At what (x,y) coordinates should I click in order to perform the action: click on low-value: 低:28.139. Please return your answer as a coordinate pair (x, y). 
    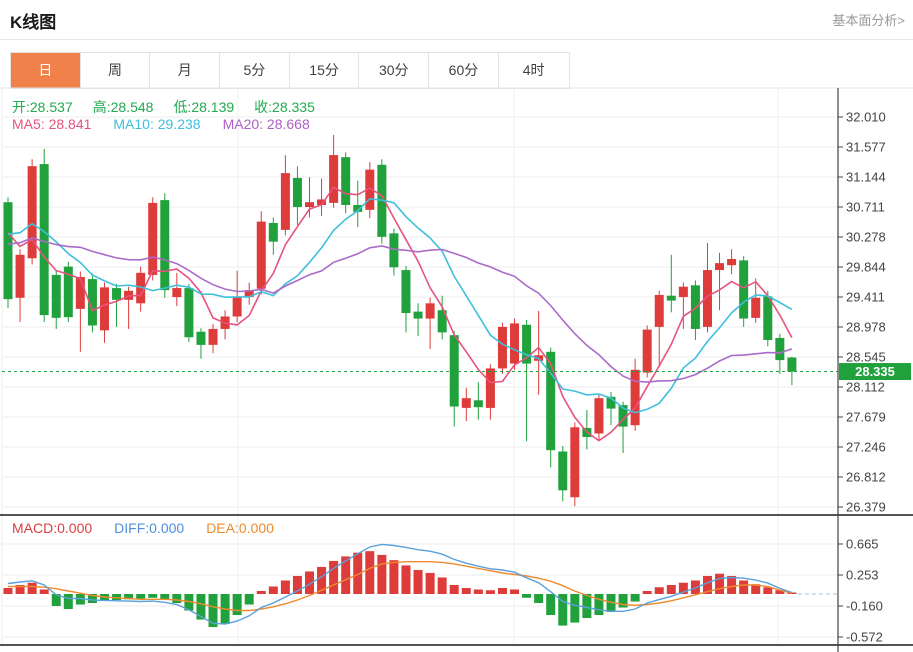
    Looking at the image, I should click on (204, 107).